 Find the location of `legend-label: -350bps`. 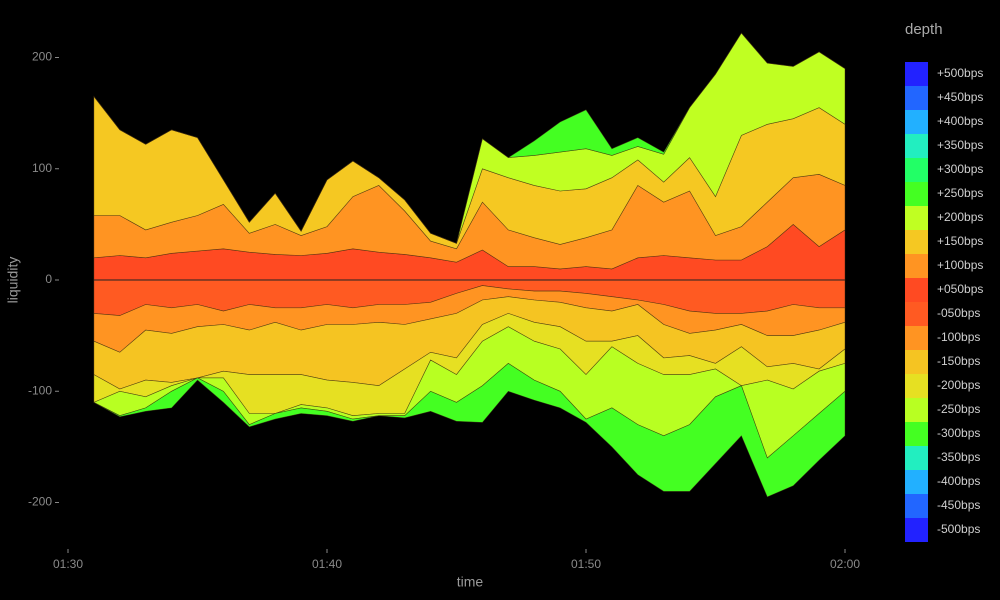

legend-label: -350bps is located at coordinates (958, 457).